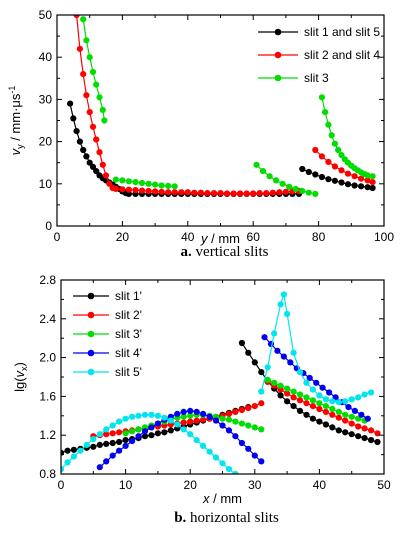  Describe the element at coordinates (47, 396) in the screenshot. I see `chart1-y-tick-label-2: 1.6` at that location.